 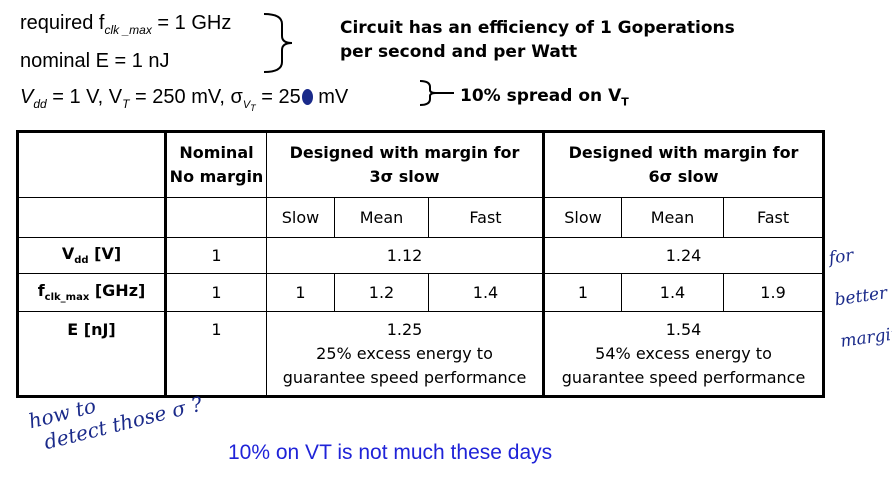 What do you see at coordinates (390, 452) in the screenshot?
I see `vt-spread-comment: 10% on VT is not much these days` at bounding box center [390, 452].